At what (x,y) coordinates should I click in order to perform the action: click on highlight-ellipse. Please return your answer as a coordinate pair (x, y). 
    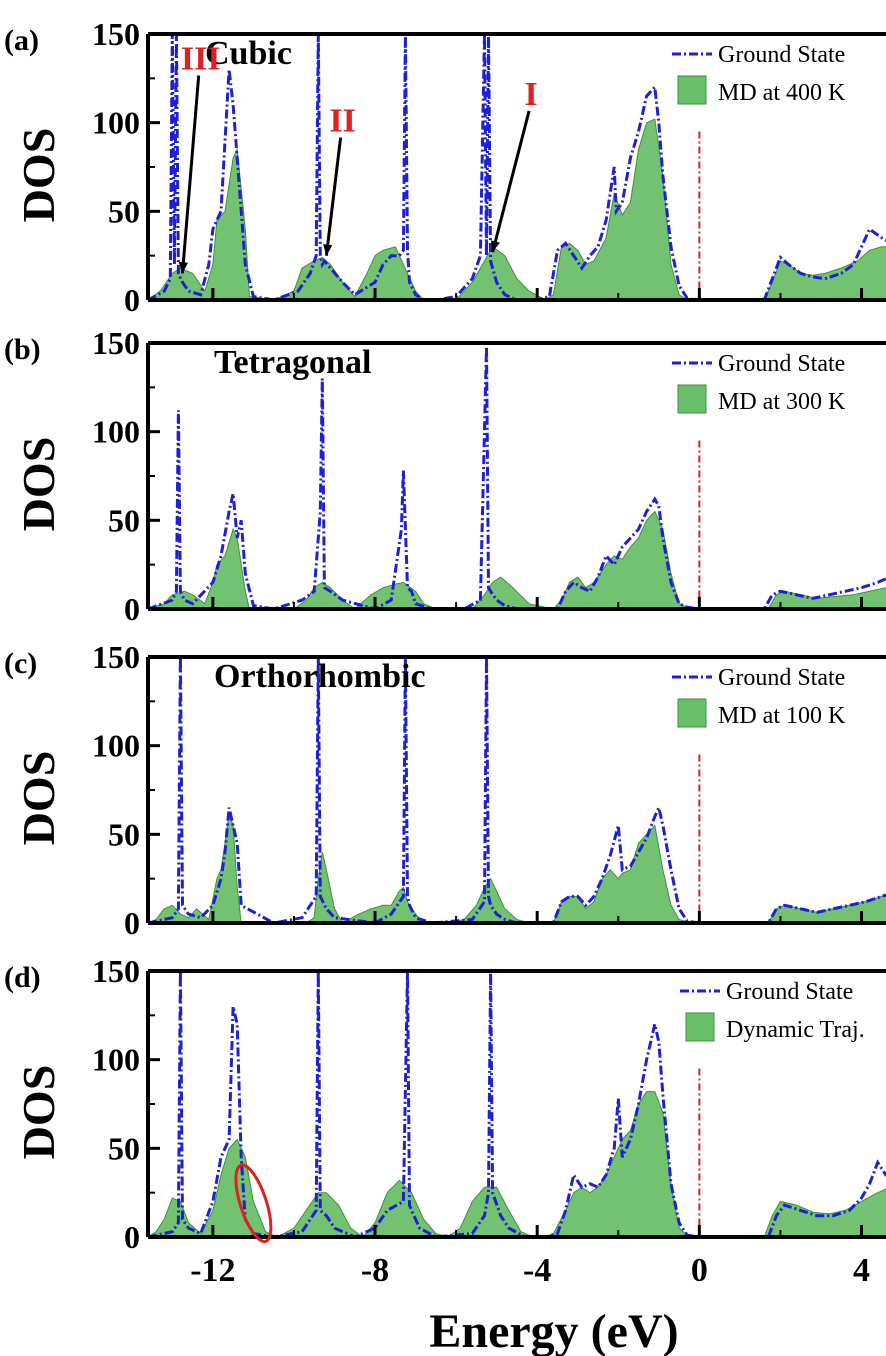
    Looking at the image, I should click on (253, 1203).